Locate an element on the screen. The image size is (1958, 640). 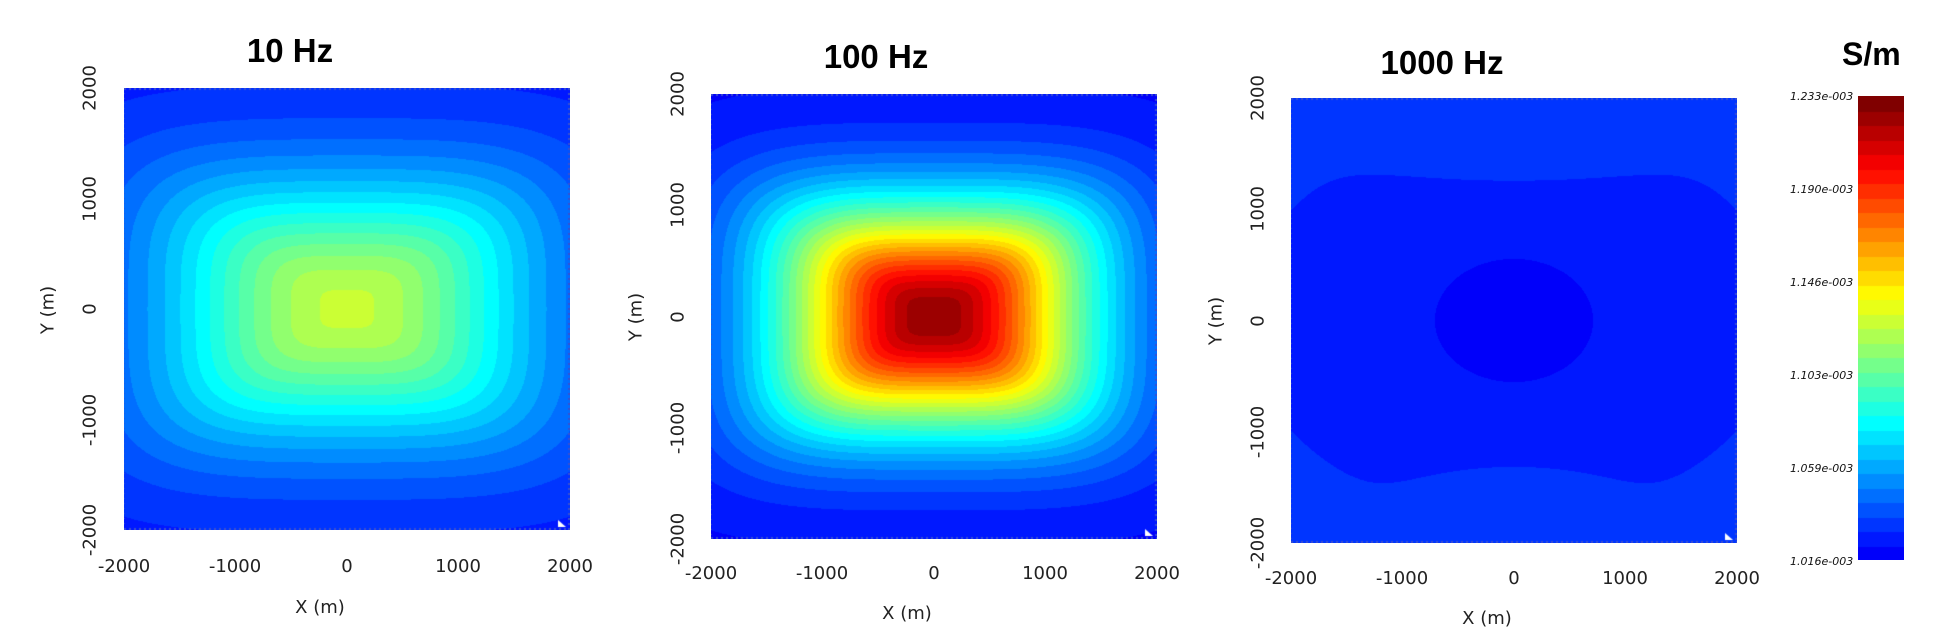
colorbar-tick-label: 1.146e-003 is located at coordinates (1822, 282).